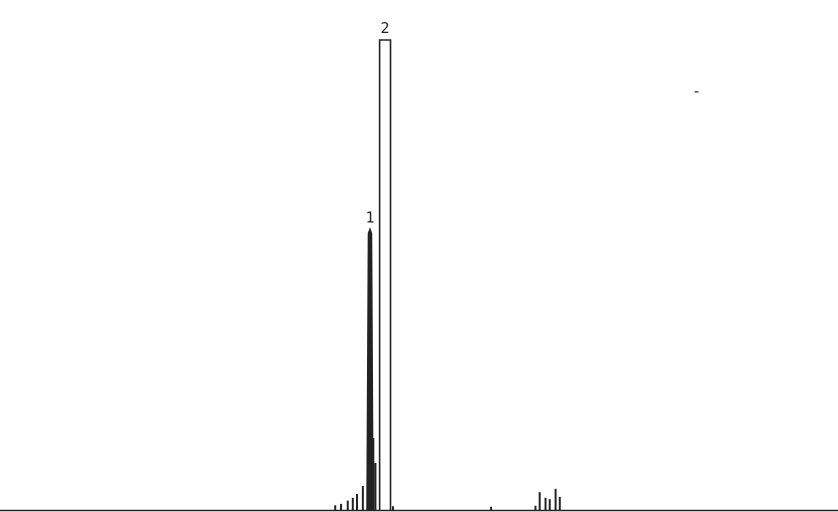 This screenshot has width=838, height=512. What do you see at coordinates (385, 28) in the screenshot?
I see `peak-label-2: 2` at bounding box center [385, 28].